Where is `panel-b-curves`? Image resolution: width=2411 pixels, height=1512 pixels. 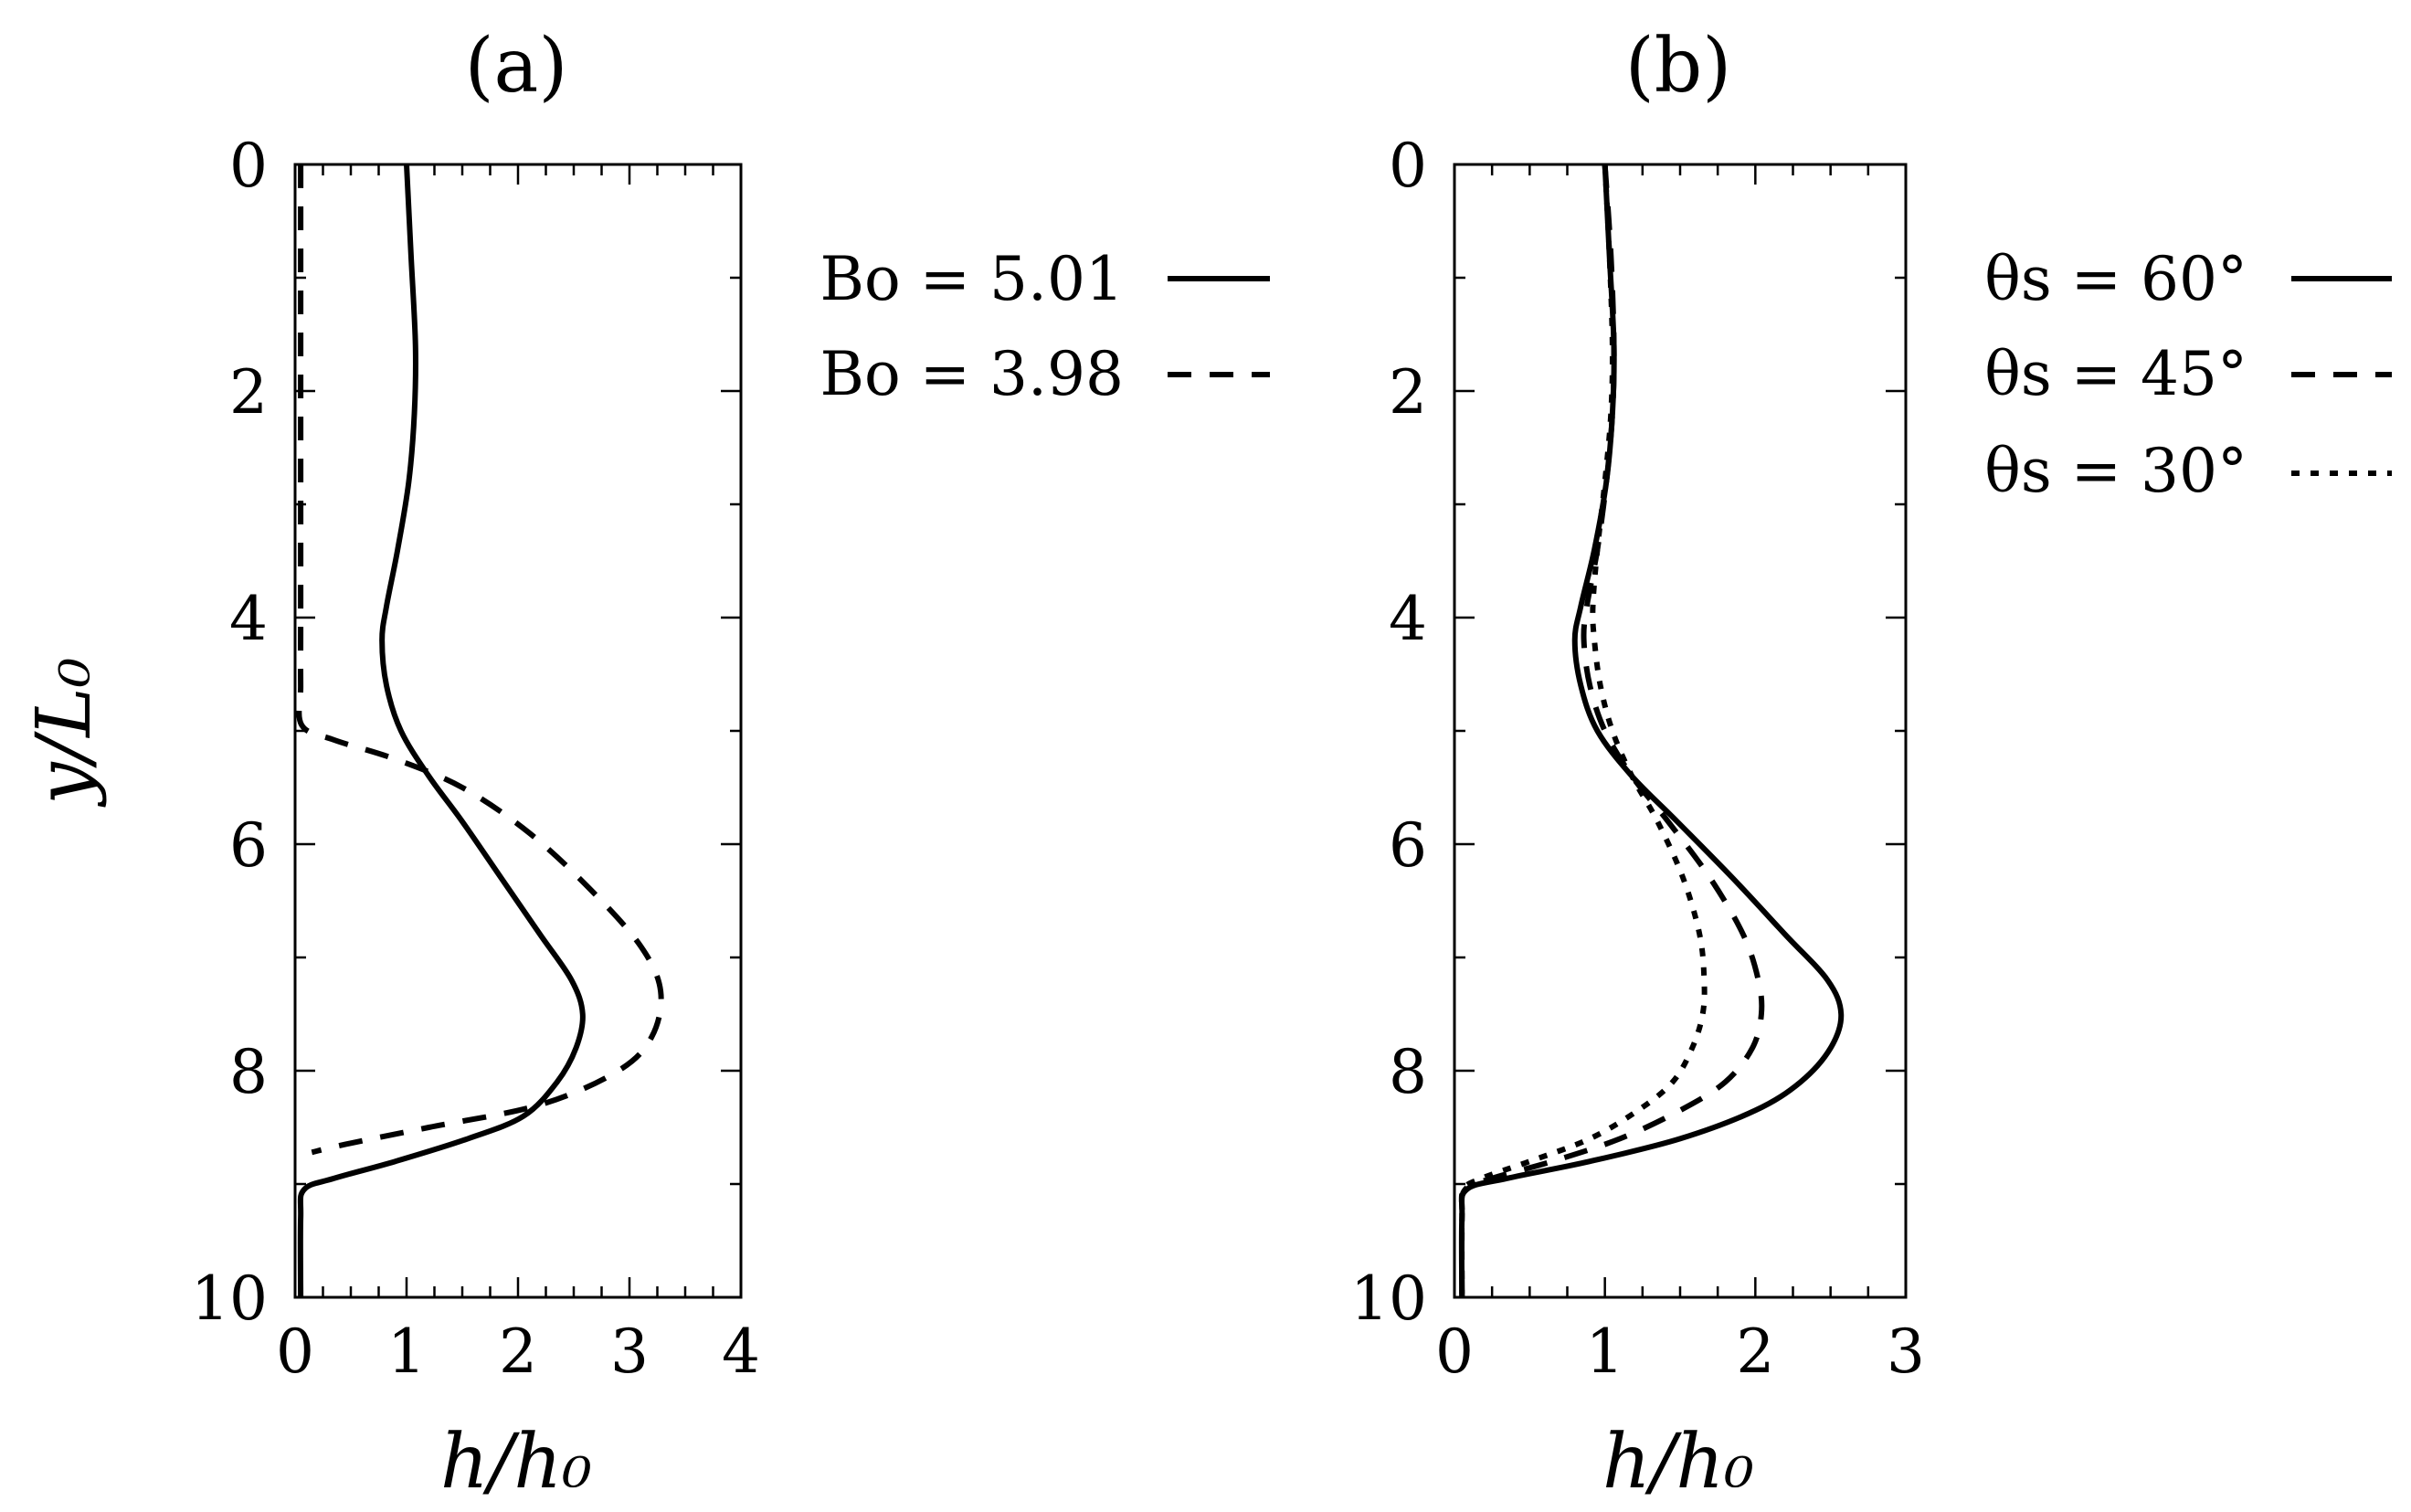
panel-b-curves is located at coordinates (1652, 731).